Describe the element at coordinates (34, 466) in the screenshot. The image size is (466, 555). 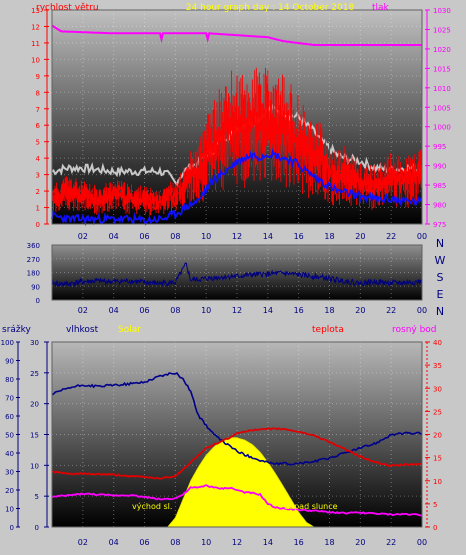
I see `humidity-tick-label: 10` at that location.